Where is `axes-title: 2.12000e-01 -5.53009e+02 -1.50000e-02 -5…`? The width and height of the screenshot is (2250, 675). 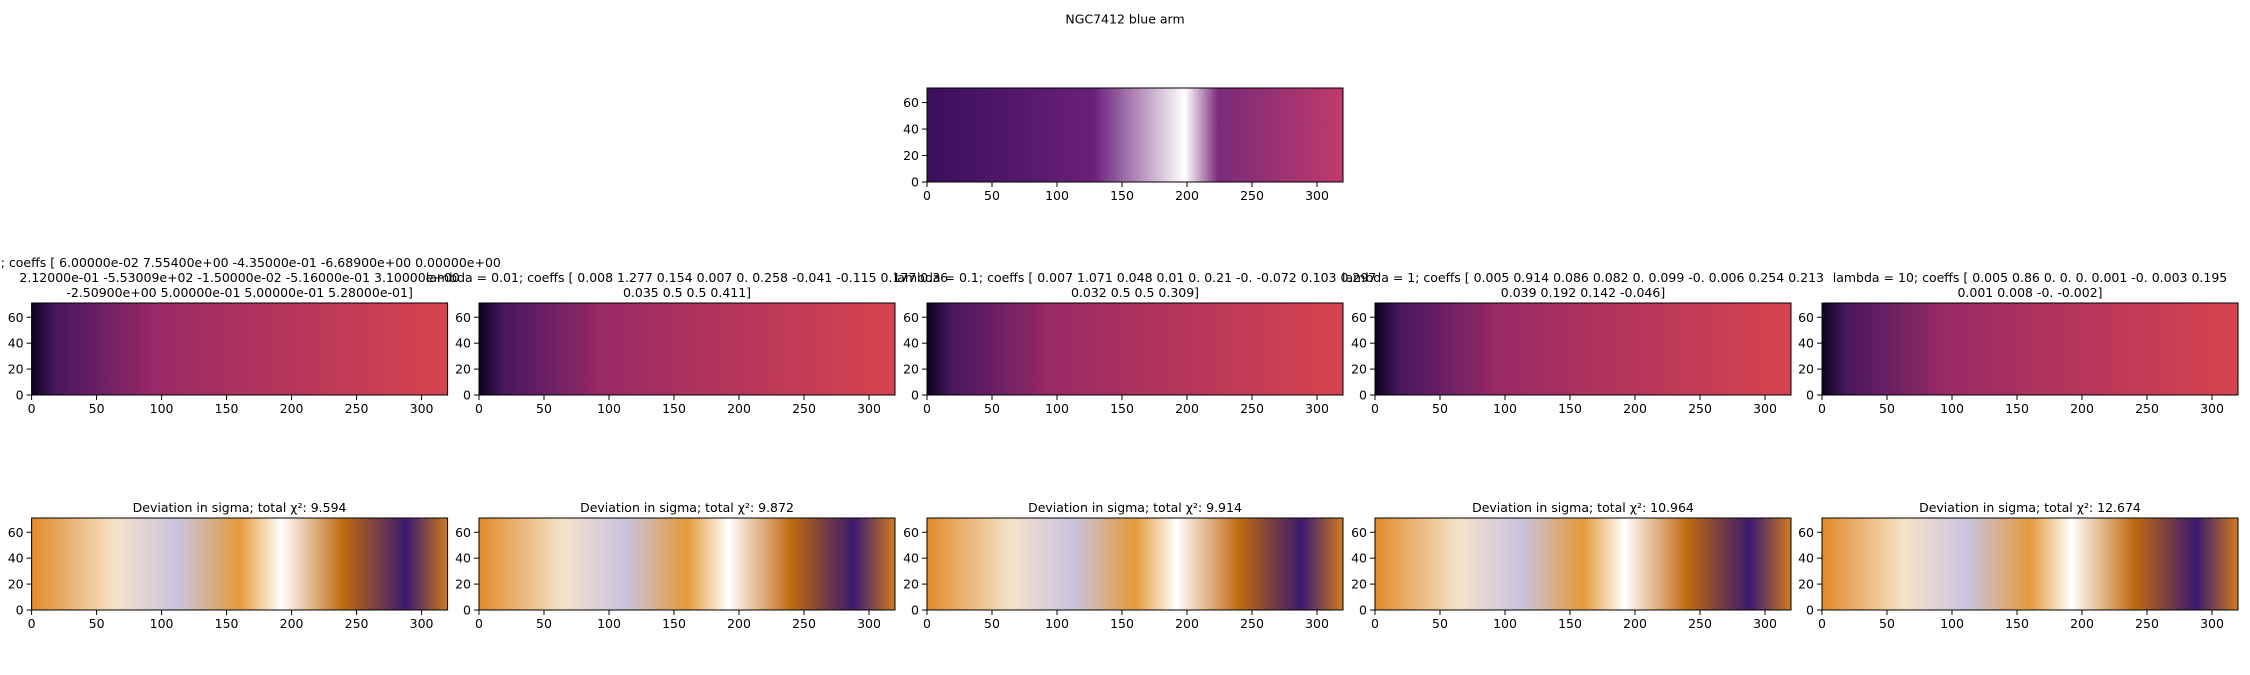 axes-title: 2.12000e-01 -5.53009e+02 -1.50000e-02 -5… is located at coordinates (239, 277).